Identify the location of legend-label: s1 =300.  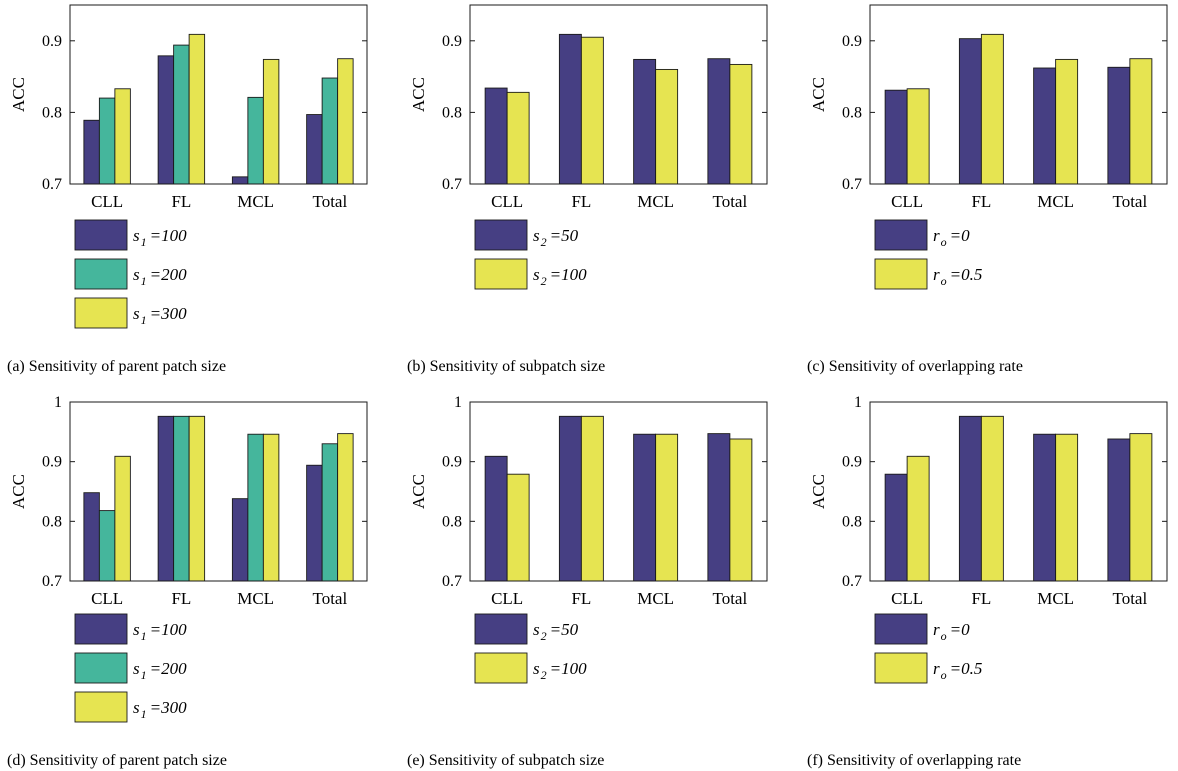
(160, 709).